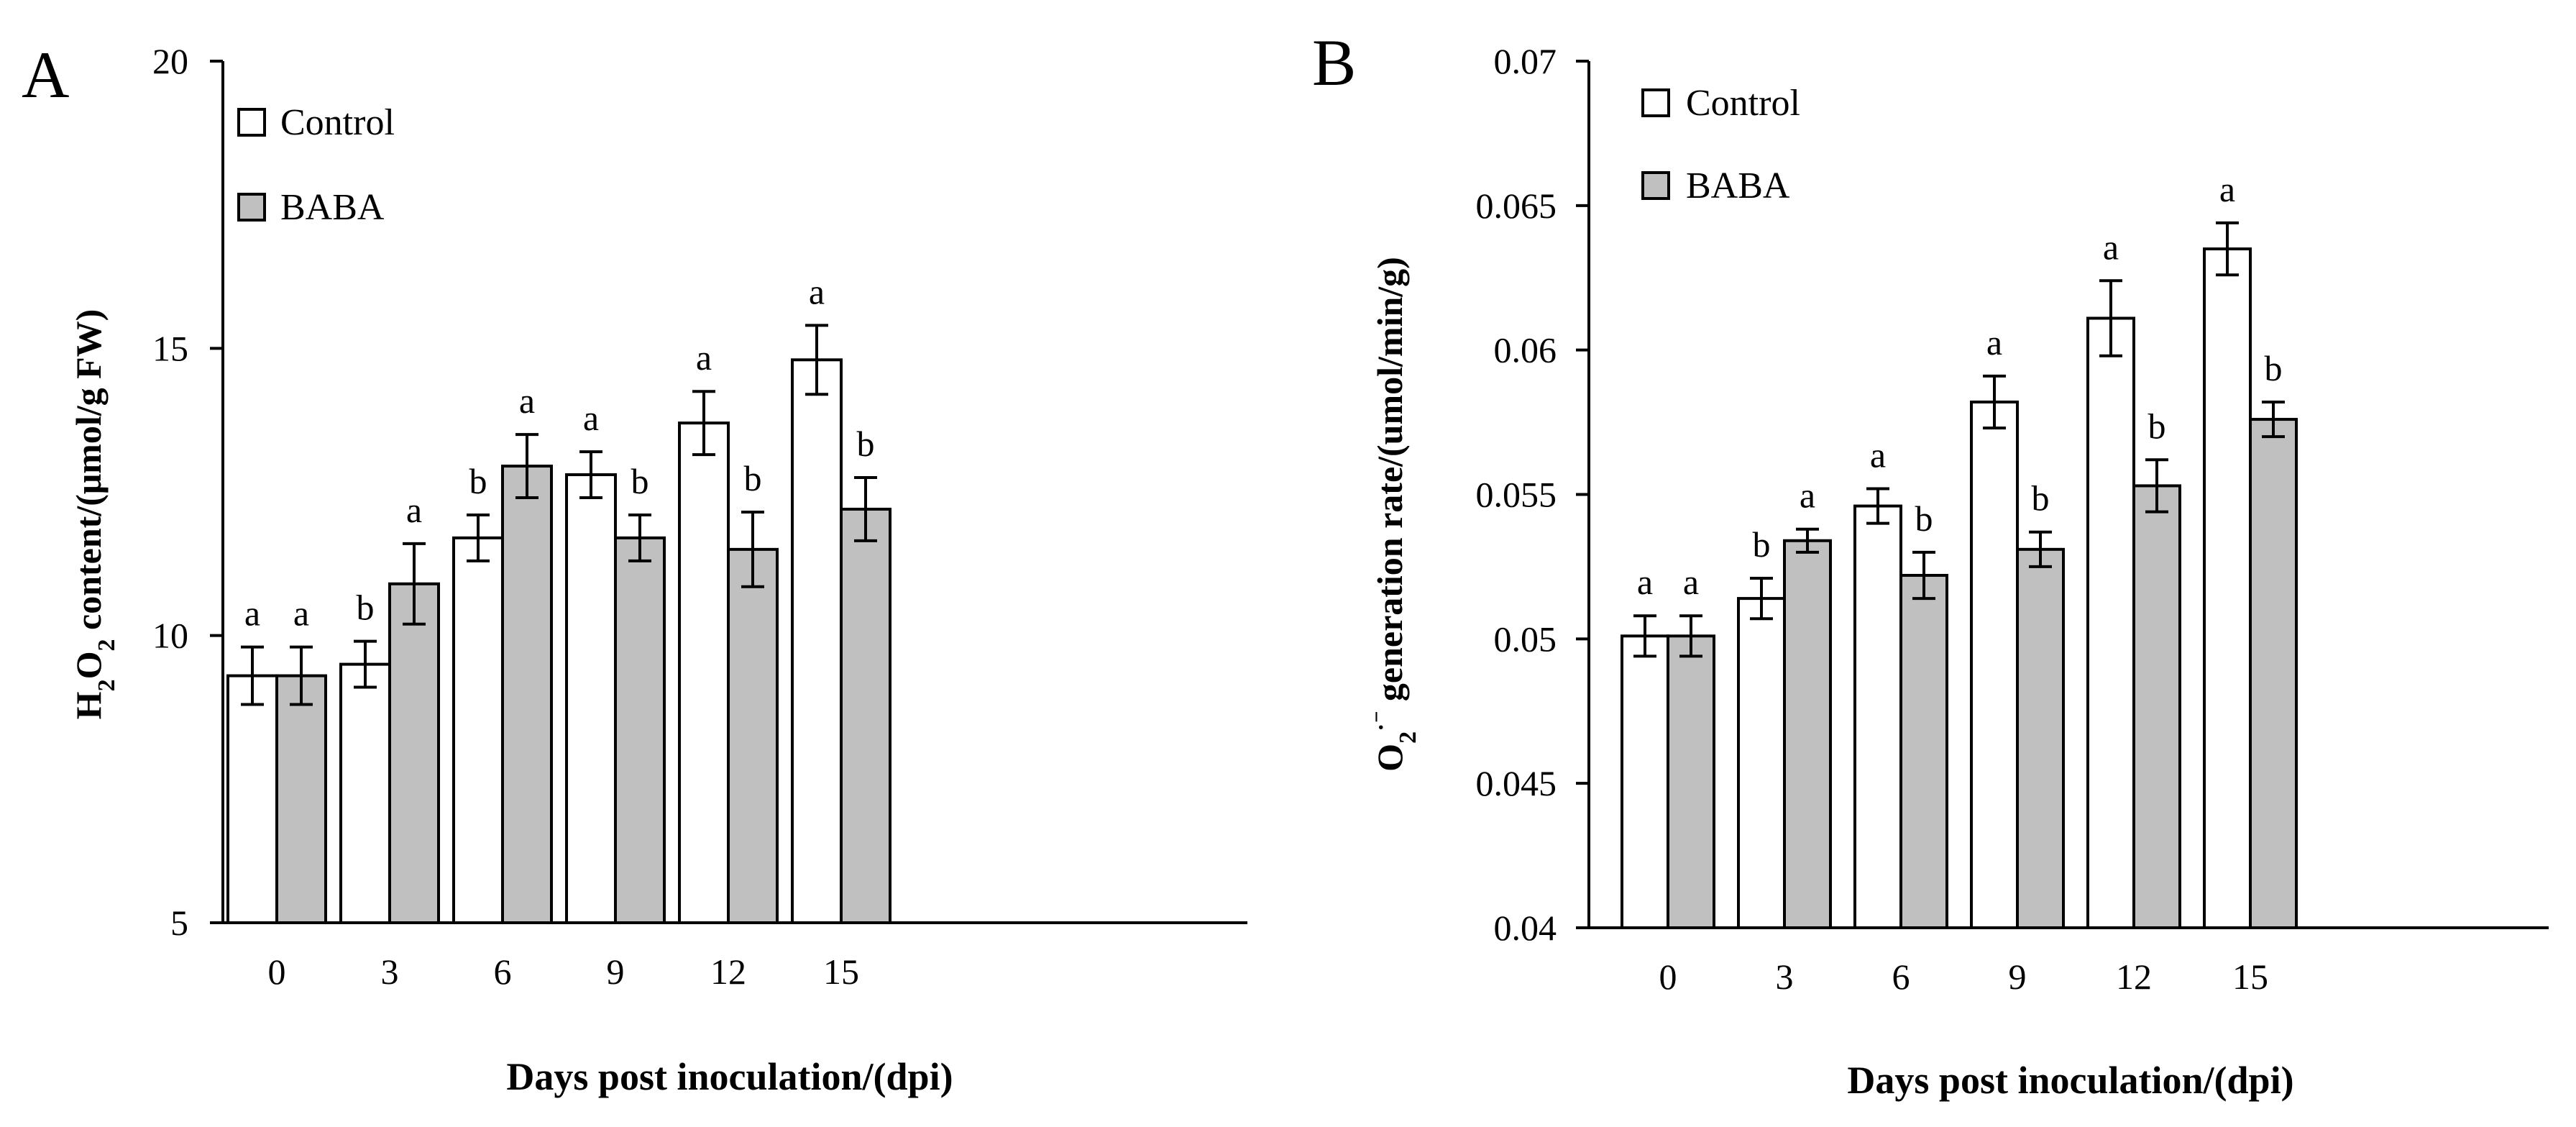 This screenshot has height=1127, width=2576. What do you see at coordinates (170, 348) in the screenshot?
I see `y-tick-label: 15` at bounding box center [170, 348].